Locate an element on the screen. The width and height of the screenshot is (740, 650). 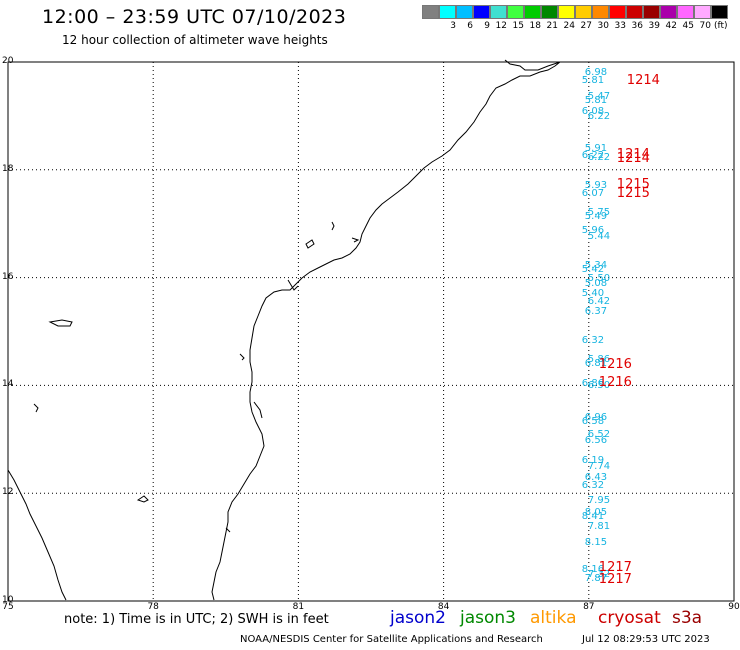
wave-height-value: 6.50 is located at coordinates (599, 386).